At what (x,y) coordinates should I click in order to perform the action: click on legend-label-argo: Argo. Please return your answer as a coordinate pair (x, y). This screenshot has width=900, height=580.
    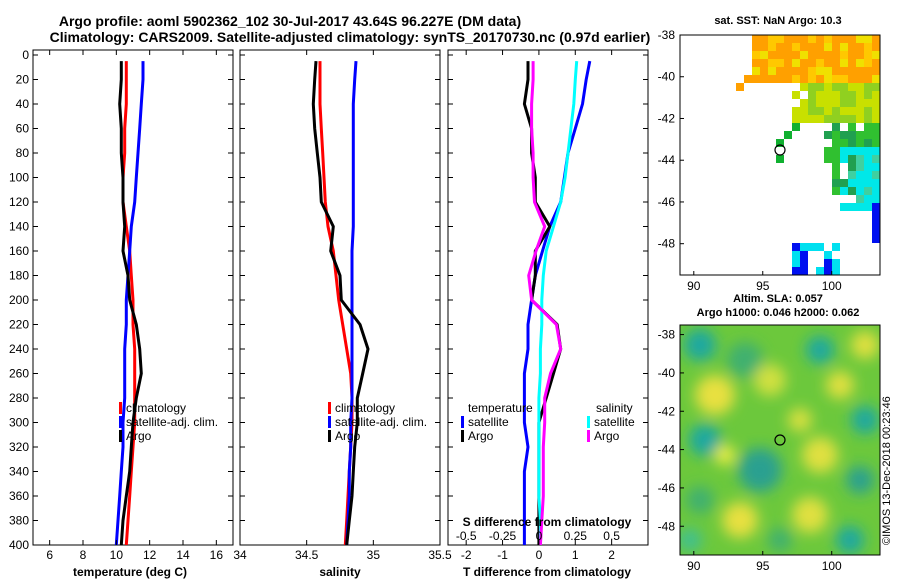
    Looking at the image, I should click on (348, 436).